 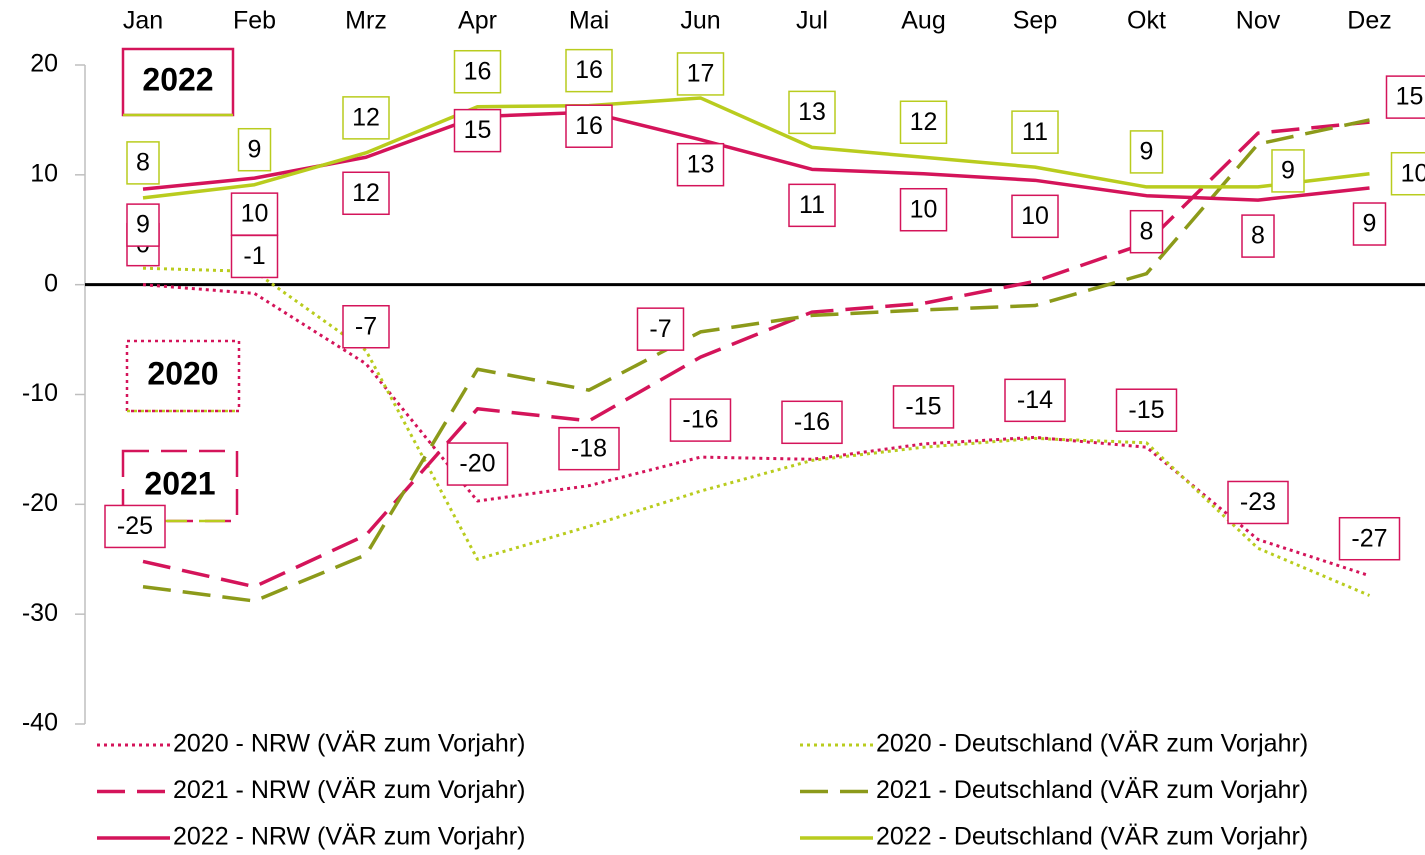 What do you see at coordinates (1146, 21) in the screenshot?
I see `x-tick-label: Okt` at bounding box center [1146, 21].